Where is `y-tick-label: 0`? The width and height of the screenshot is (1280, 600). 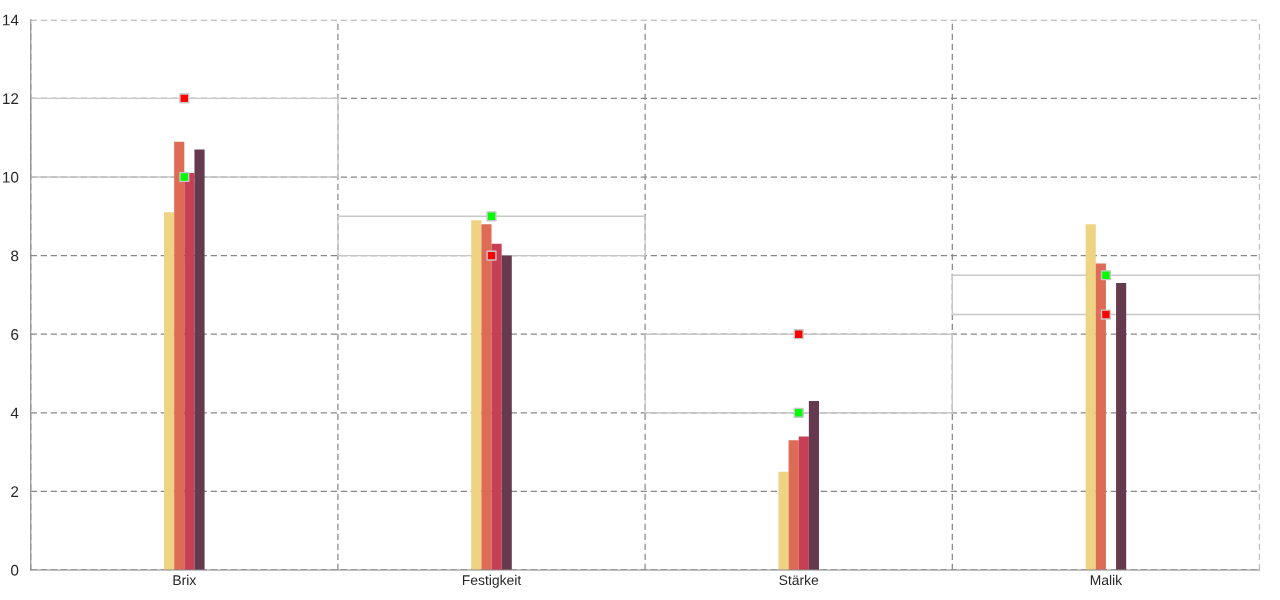
y-tick-label: 0 is located at coordinates (15, 570).